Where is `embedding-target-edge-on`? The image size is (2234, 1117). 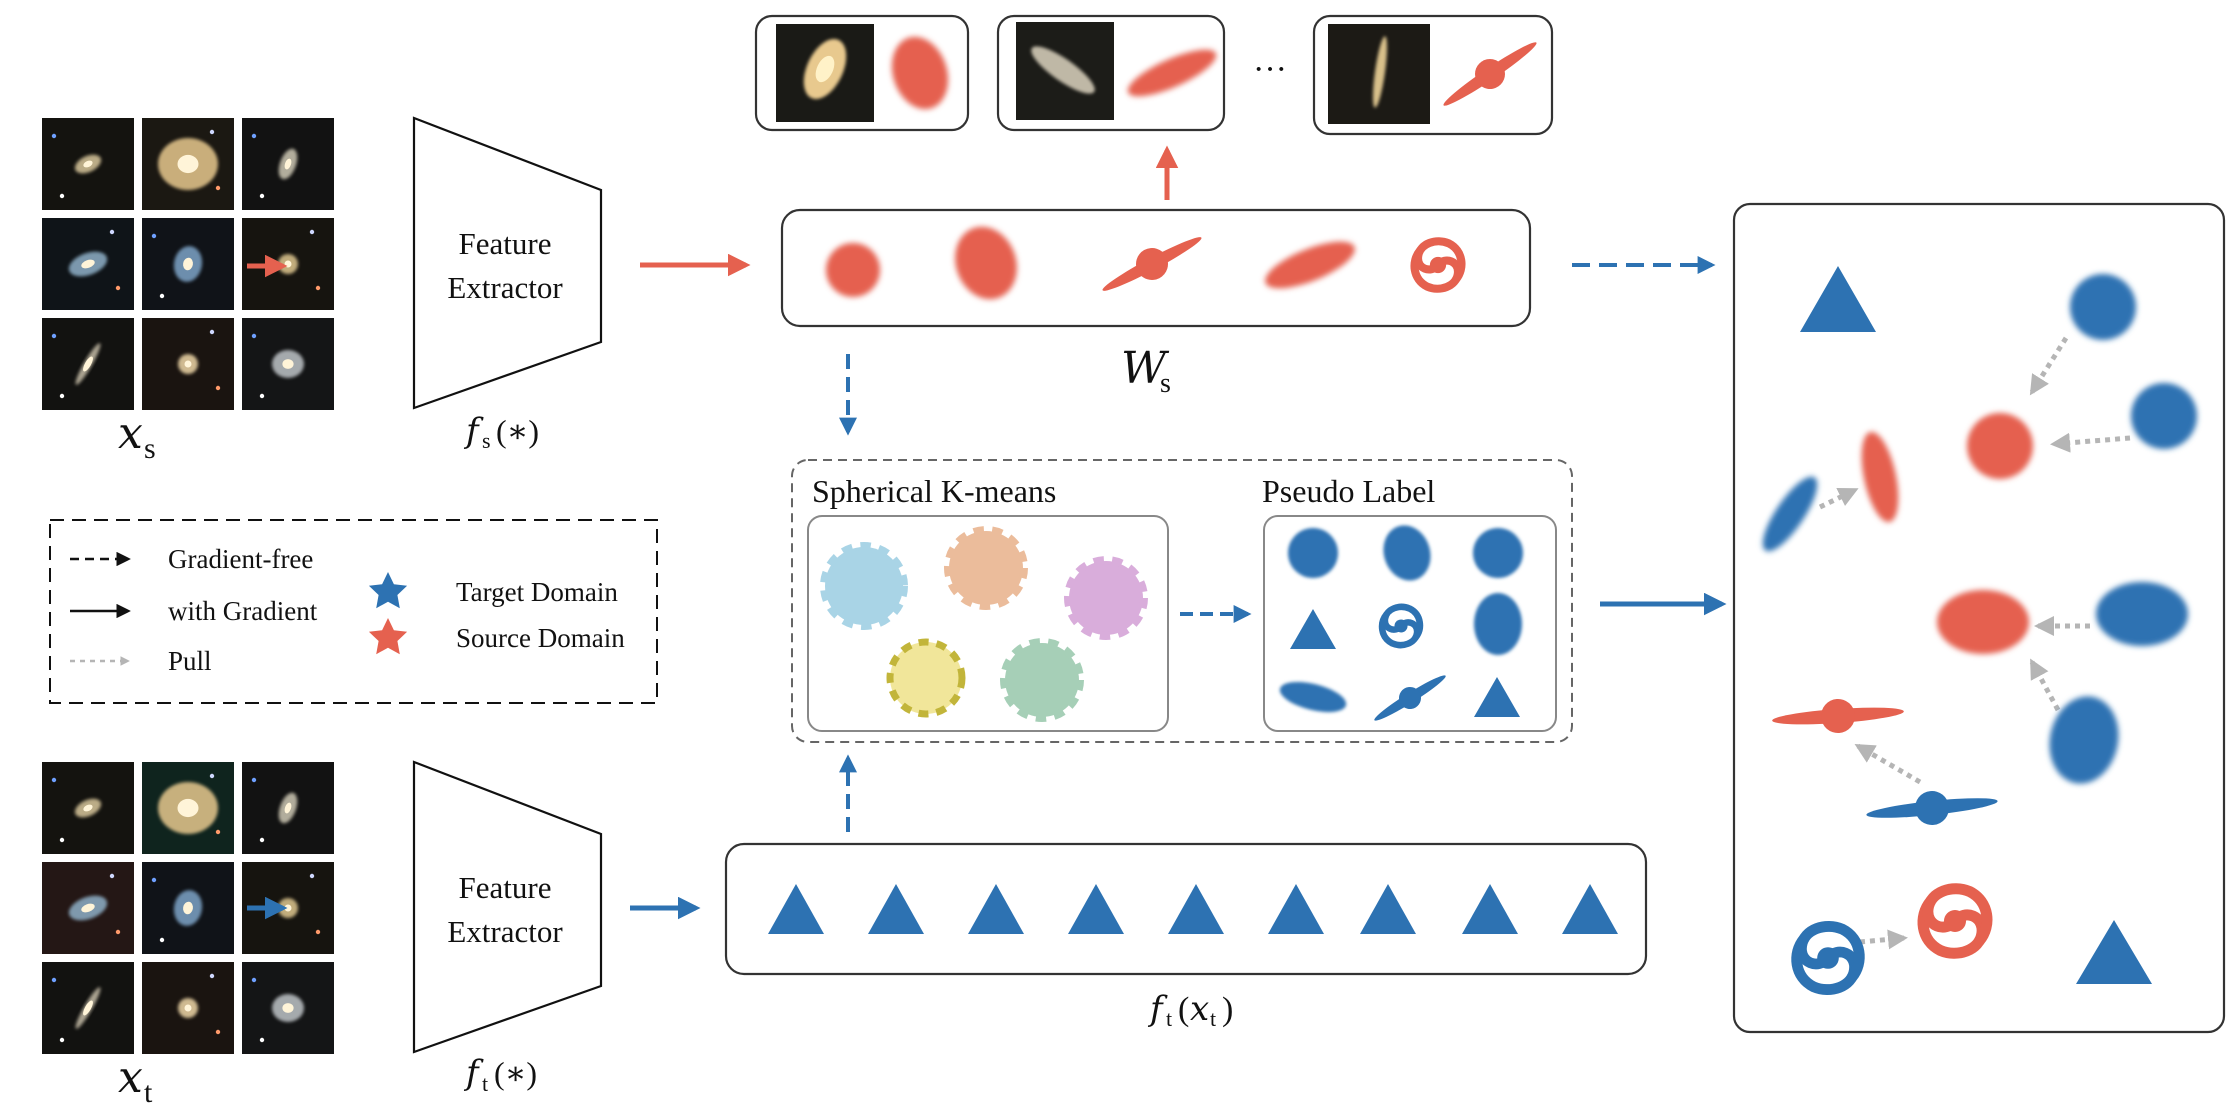 embedding-target-edge-on is located at coordinates (1932, 808).